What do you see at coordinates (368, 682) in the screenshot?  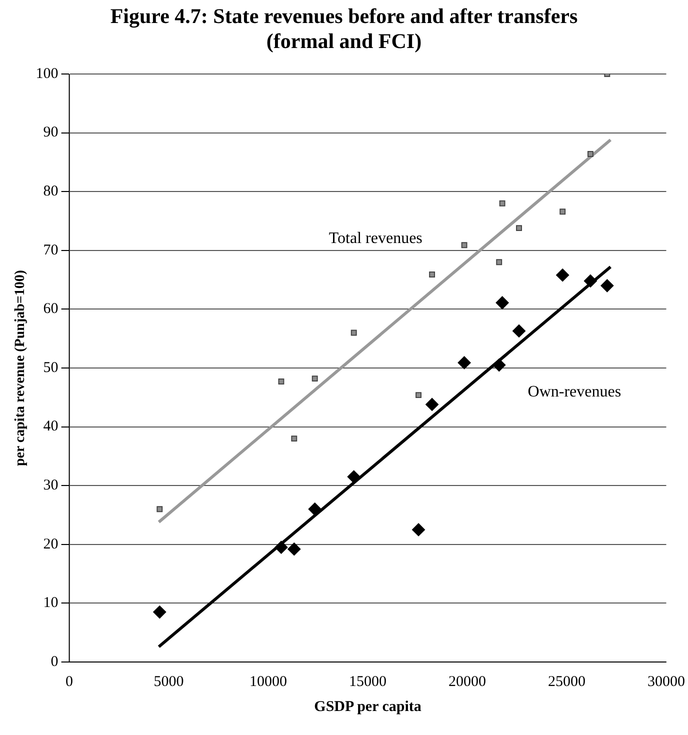 I see `x-tick-label: 15000` at bounding box center [368, 682].